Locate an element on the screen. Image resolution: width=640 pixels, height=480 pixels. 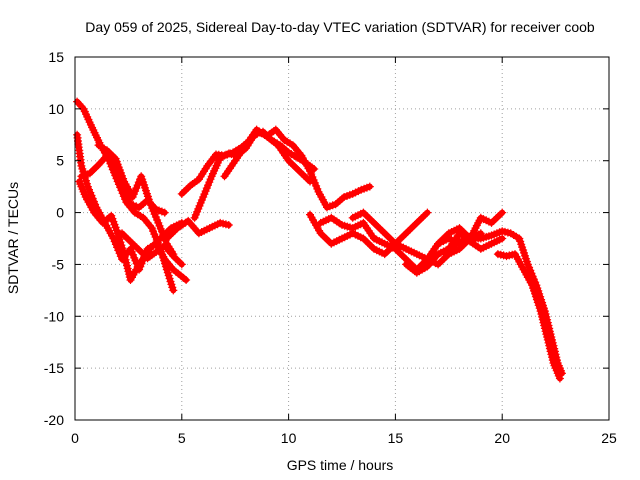
y-tick-label: -10 is located at coordinates (54, 316).